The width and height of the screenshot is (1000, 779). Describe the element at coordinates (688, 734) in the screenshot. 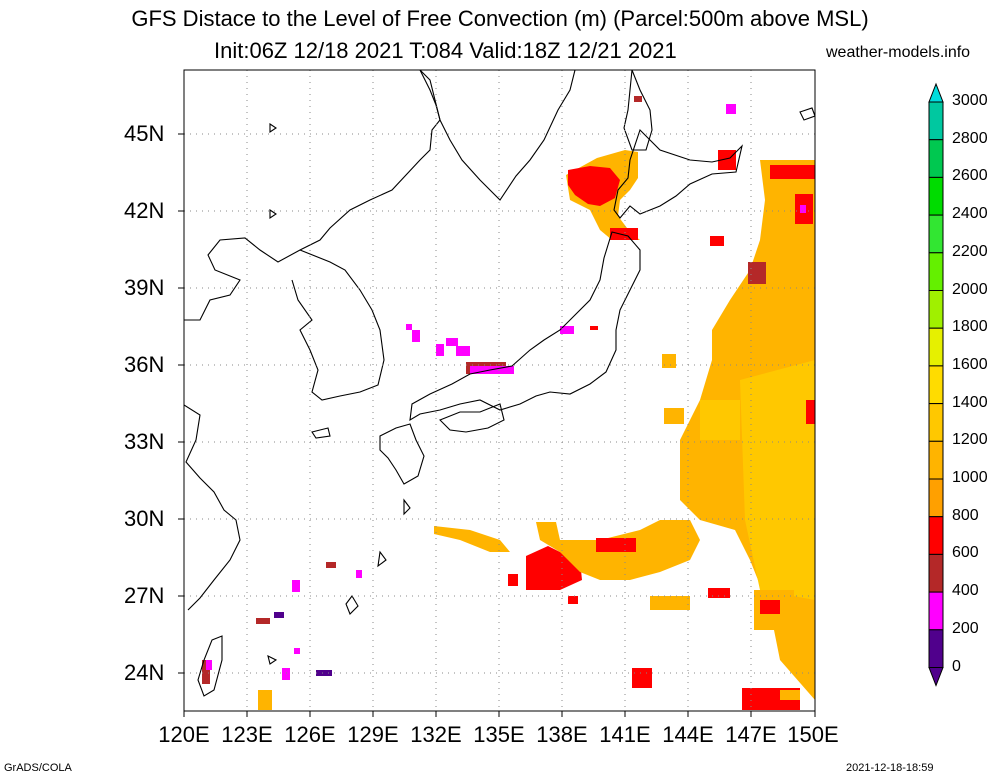

I see `lon-label: 144E` at that location.